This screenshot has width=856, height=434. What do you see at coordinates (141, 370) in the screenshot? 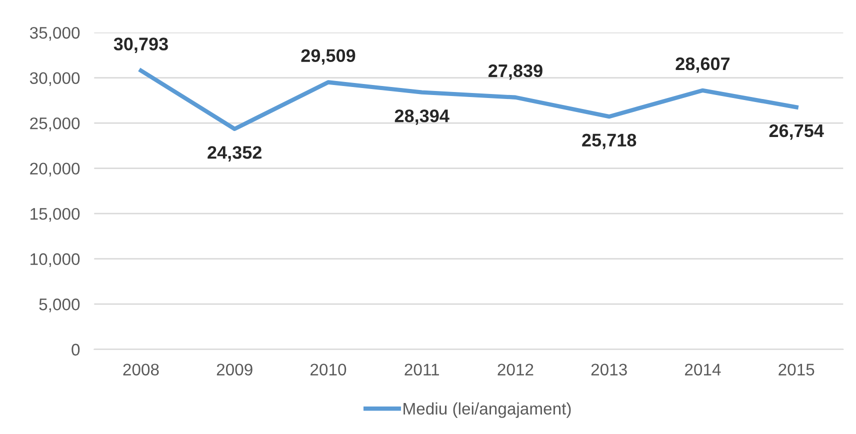
I see `x-tick-label: 2008` at bounding box center [141, 370].